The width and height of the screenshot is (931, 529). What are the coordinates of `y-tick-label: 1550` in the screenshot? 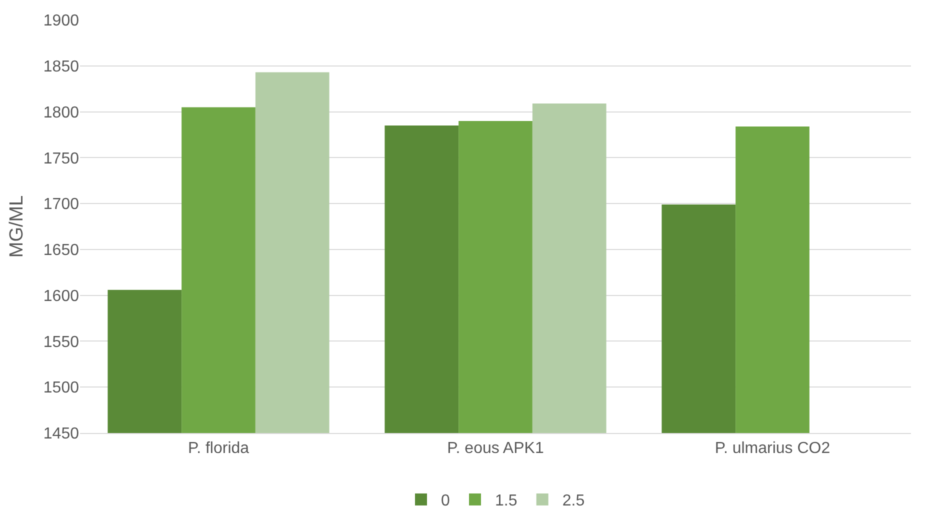 It's located at (61, 342).